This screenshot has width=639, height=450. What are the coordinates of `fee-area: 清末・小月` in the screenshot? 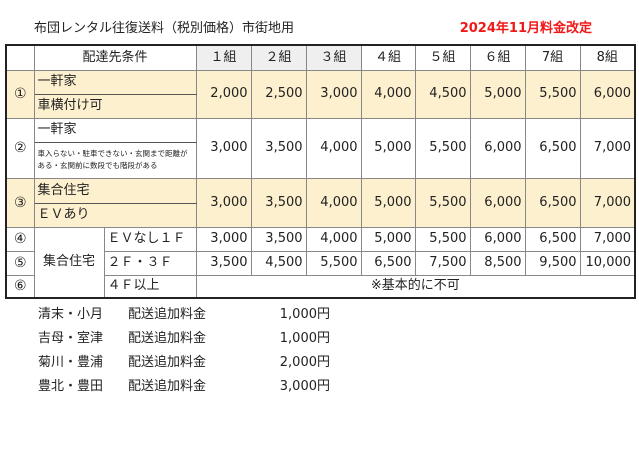 It's located at (71, 314).